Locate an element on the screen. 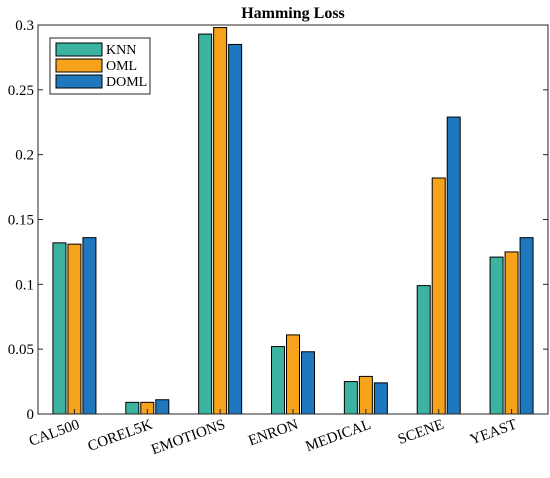 The width and height of the screenshot is (550, 478). legend-swatch-oml is located at coordinates (79, 65).